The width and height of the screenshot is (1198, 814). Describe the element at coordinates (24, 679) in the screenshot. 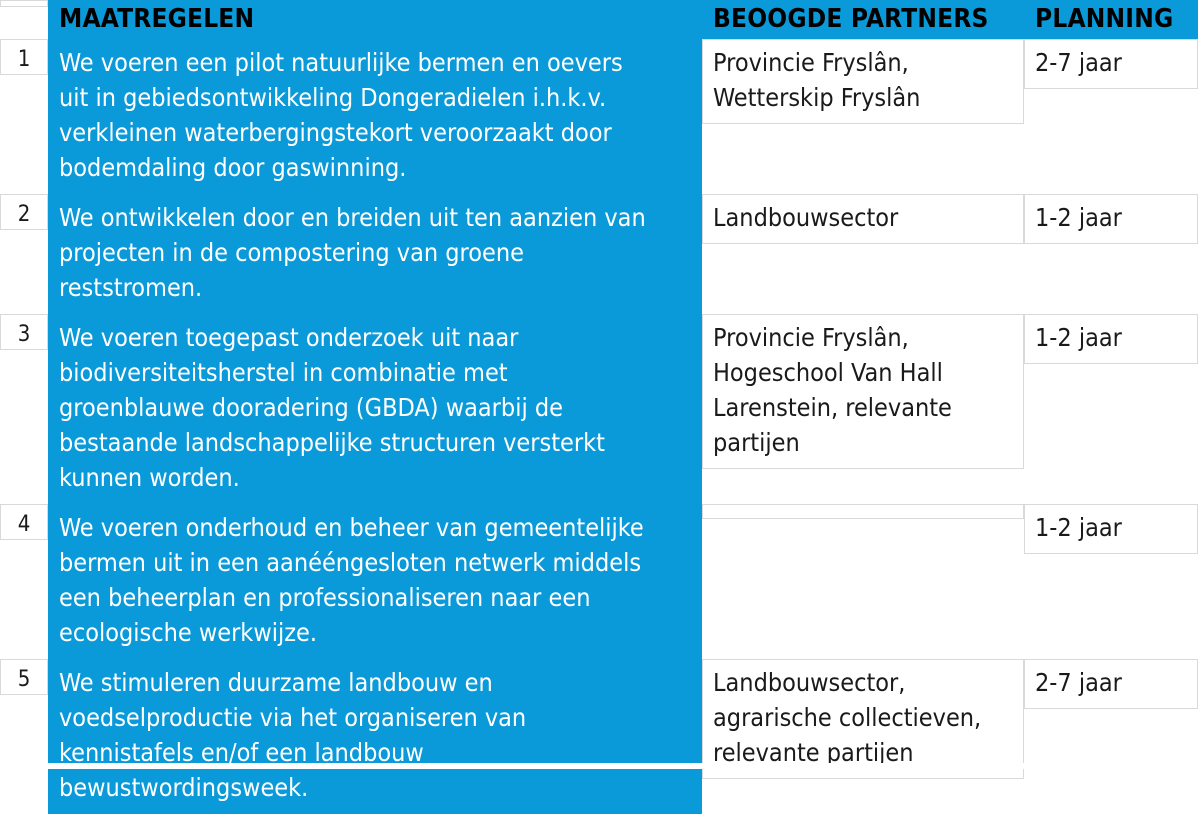

I see `row-index-label: 5` at that location.